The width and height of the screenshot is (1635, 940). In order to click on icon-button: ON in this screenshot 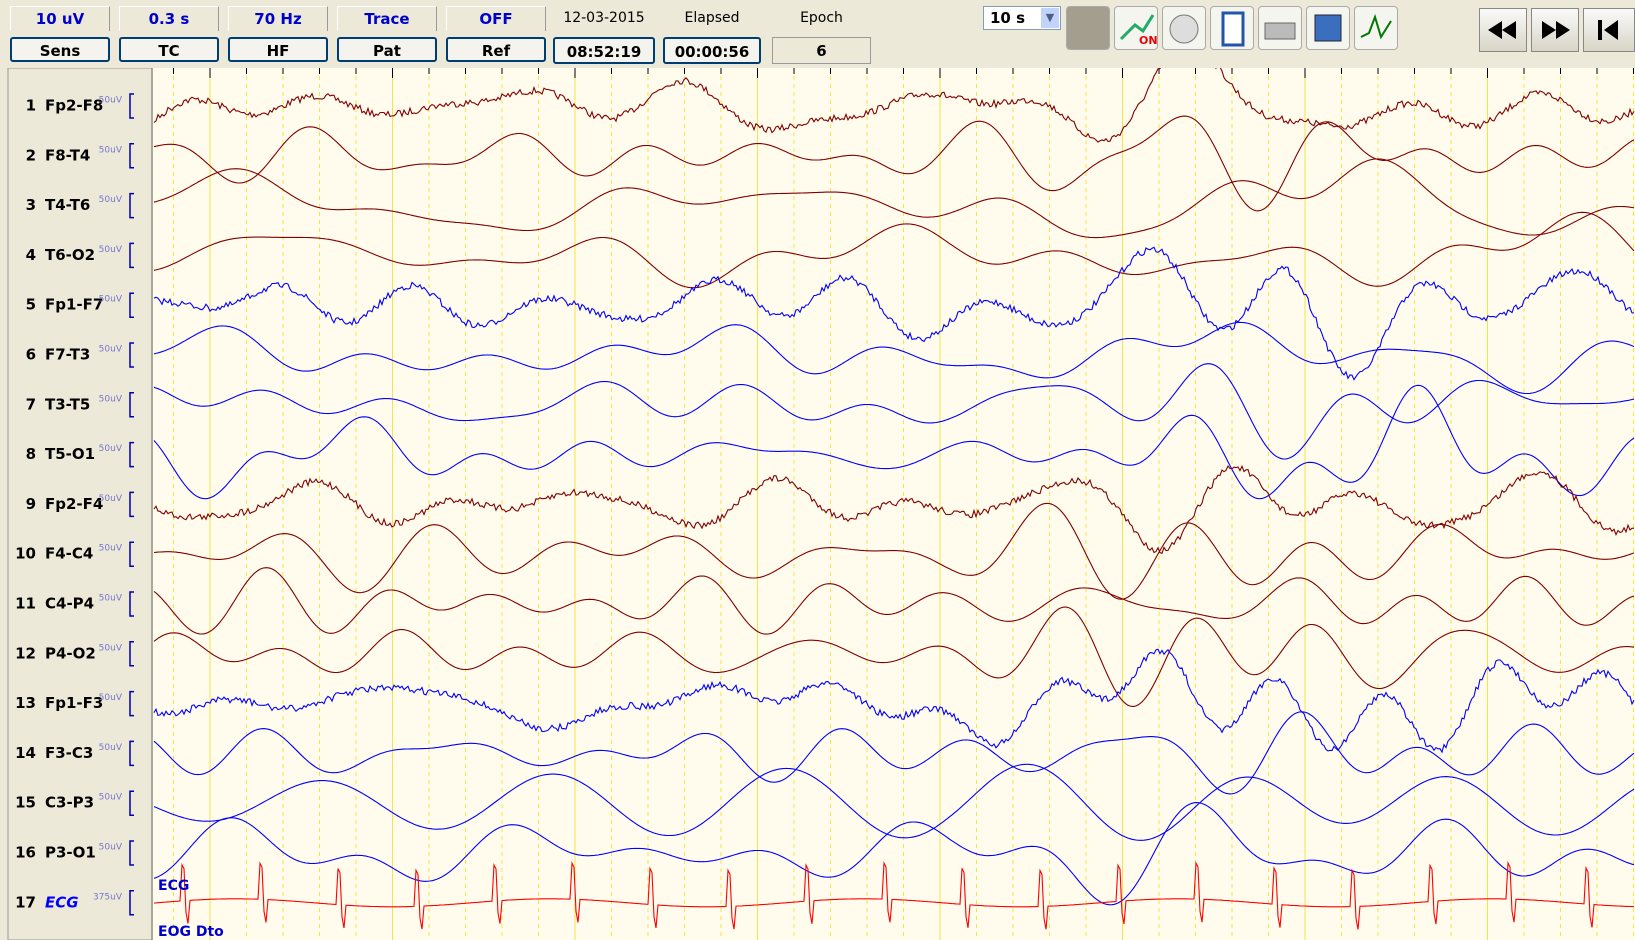, I will do `click(1136, 28)`.